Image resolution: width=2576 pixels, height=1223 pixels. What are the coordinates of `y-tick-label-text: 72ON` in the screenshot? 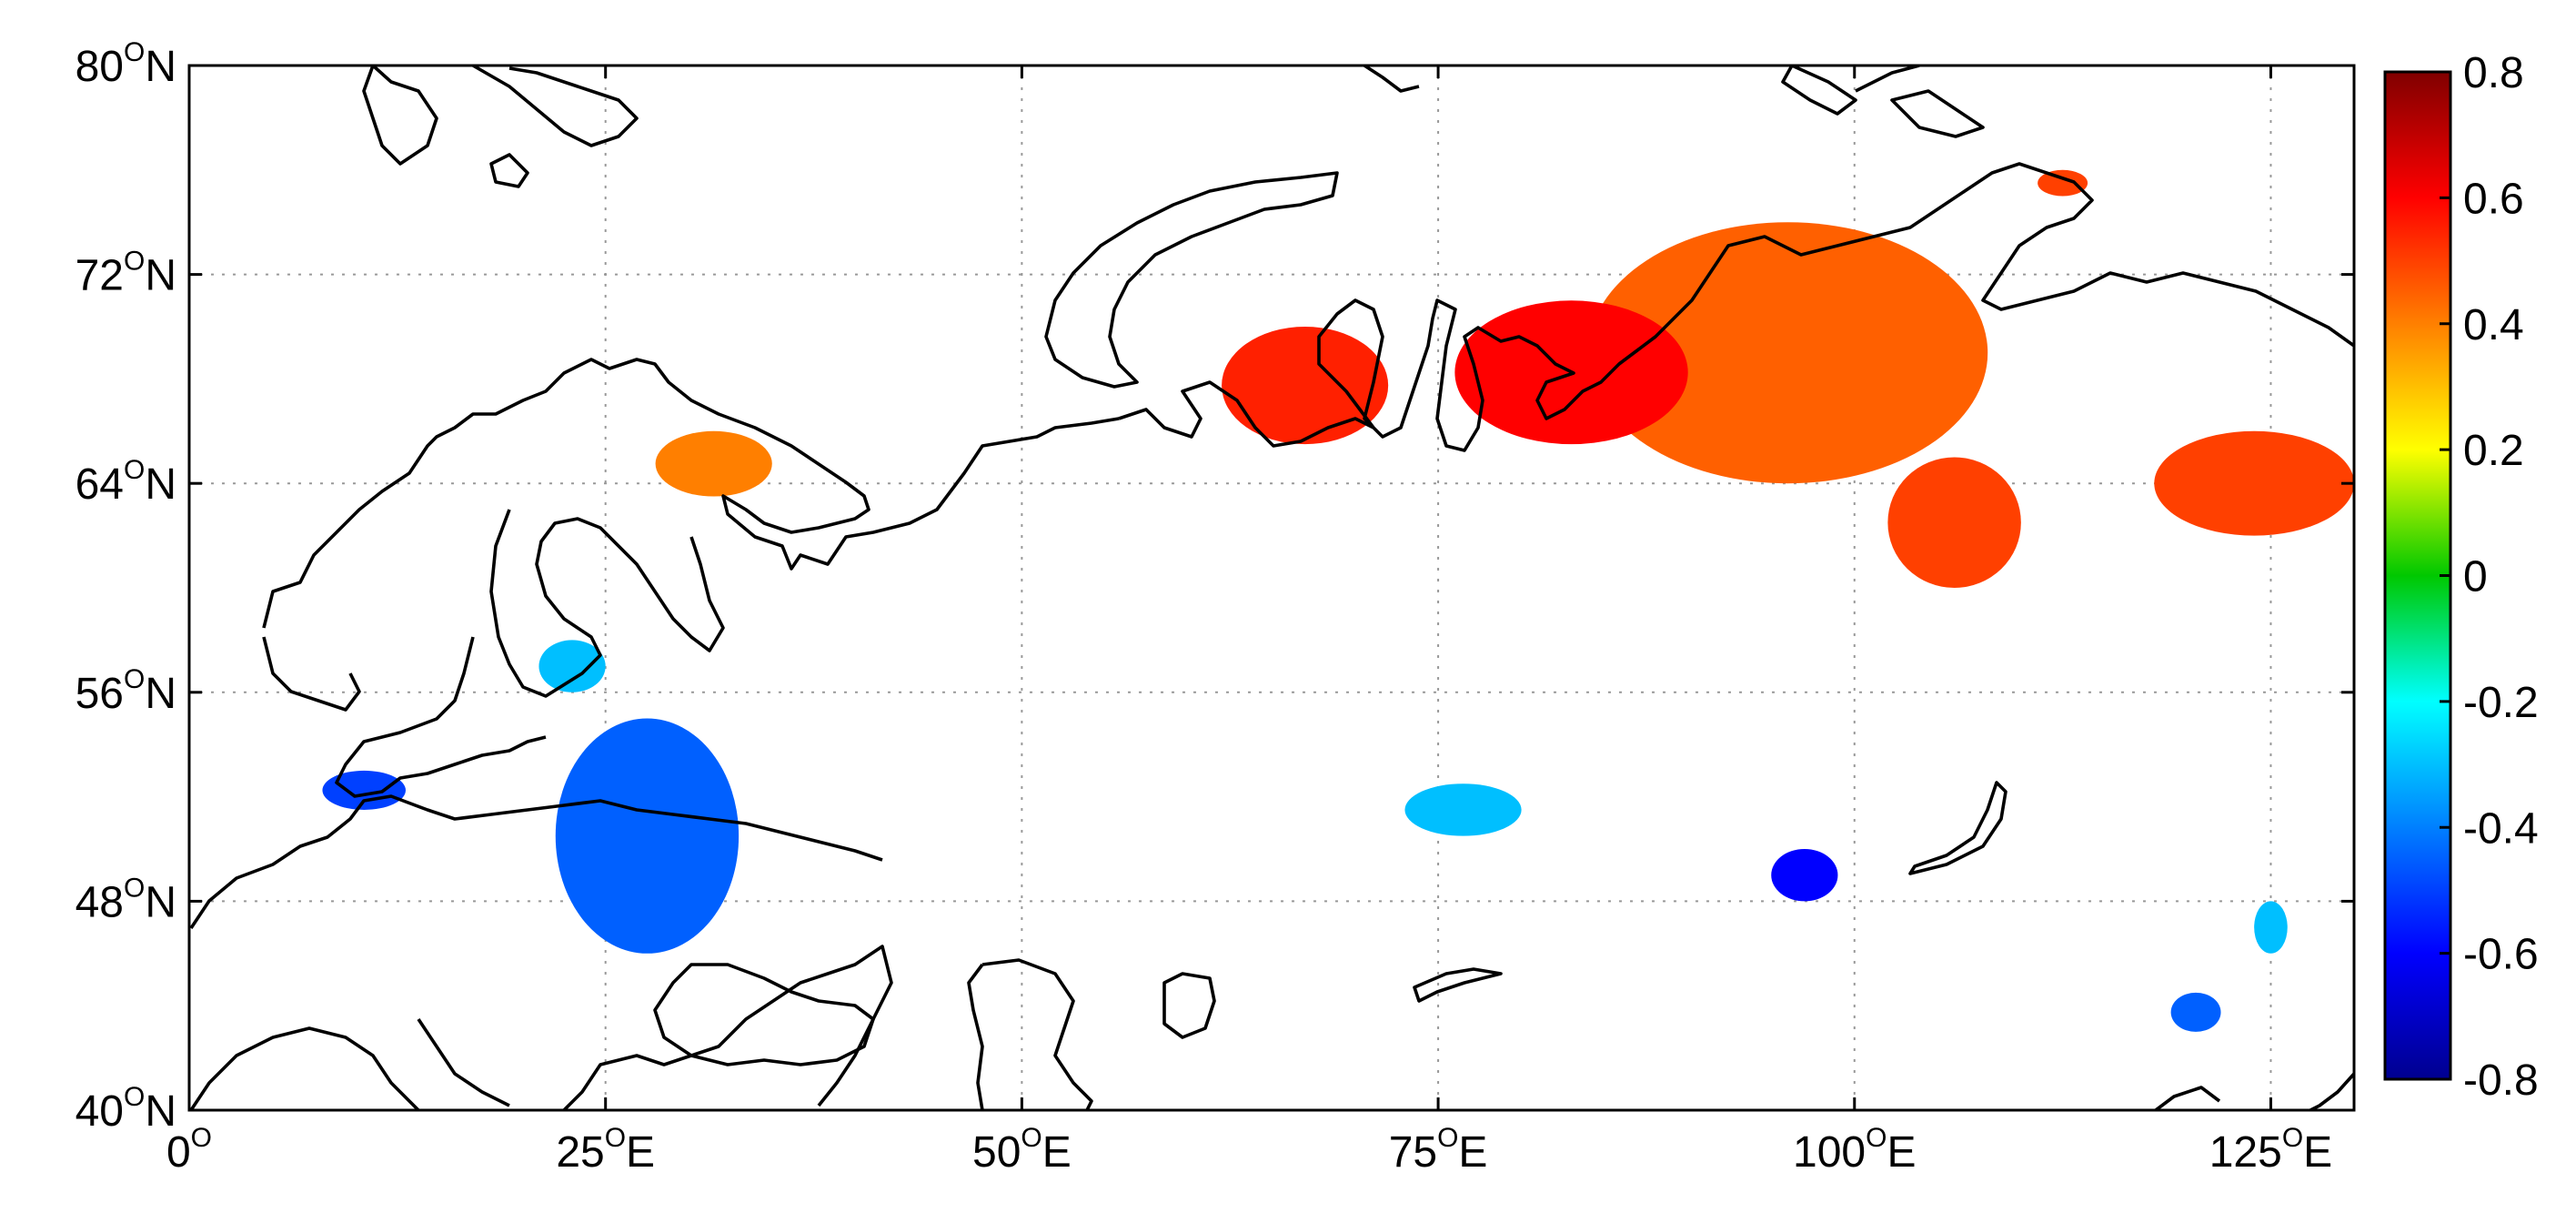 It's located at (125, 273).